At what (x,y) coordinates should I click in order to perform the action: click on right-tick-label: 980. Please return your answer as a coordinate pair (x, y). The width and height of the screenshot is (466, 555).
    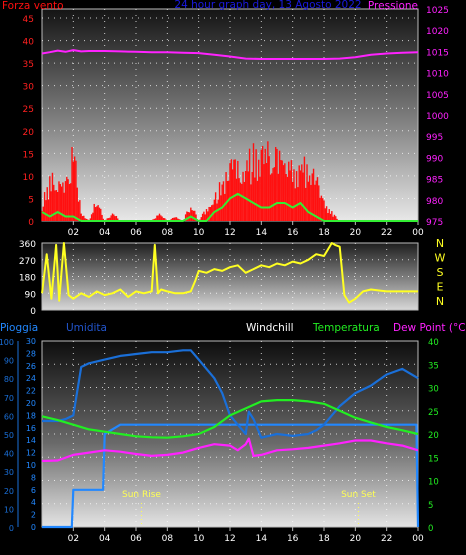
    Looking at the image, I should click on (434, 202).